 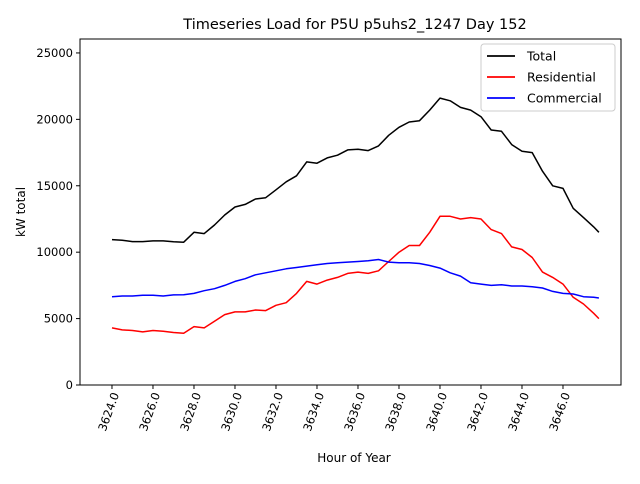 What do you see at coordinates (54, 53) in the screenshot?
I see `y-tick-label: 25000` at bounding box center [54, 53].